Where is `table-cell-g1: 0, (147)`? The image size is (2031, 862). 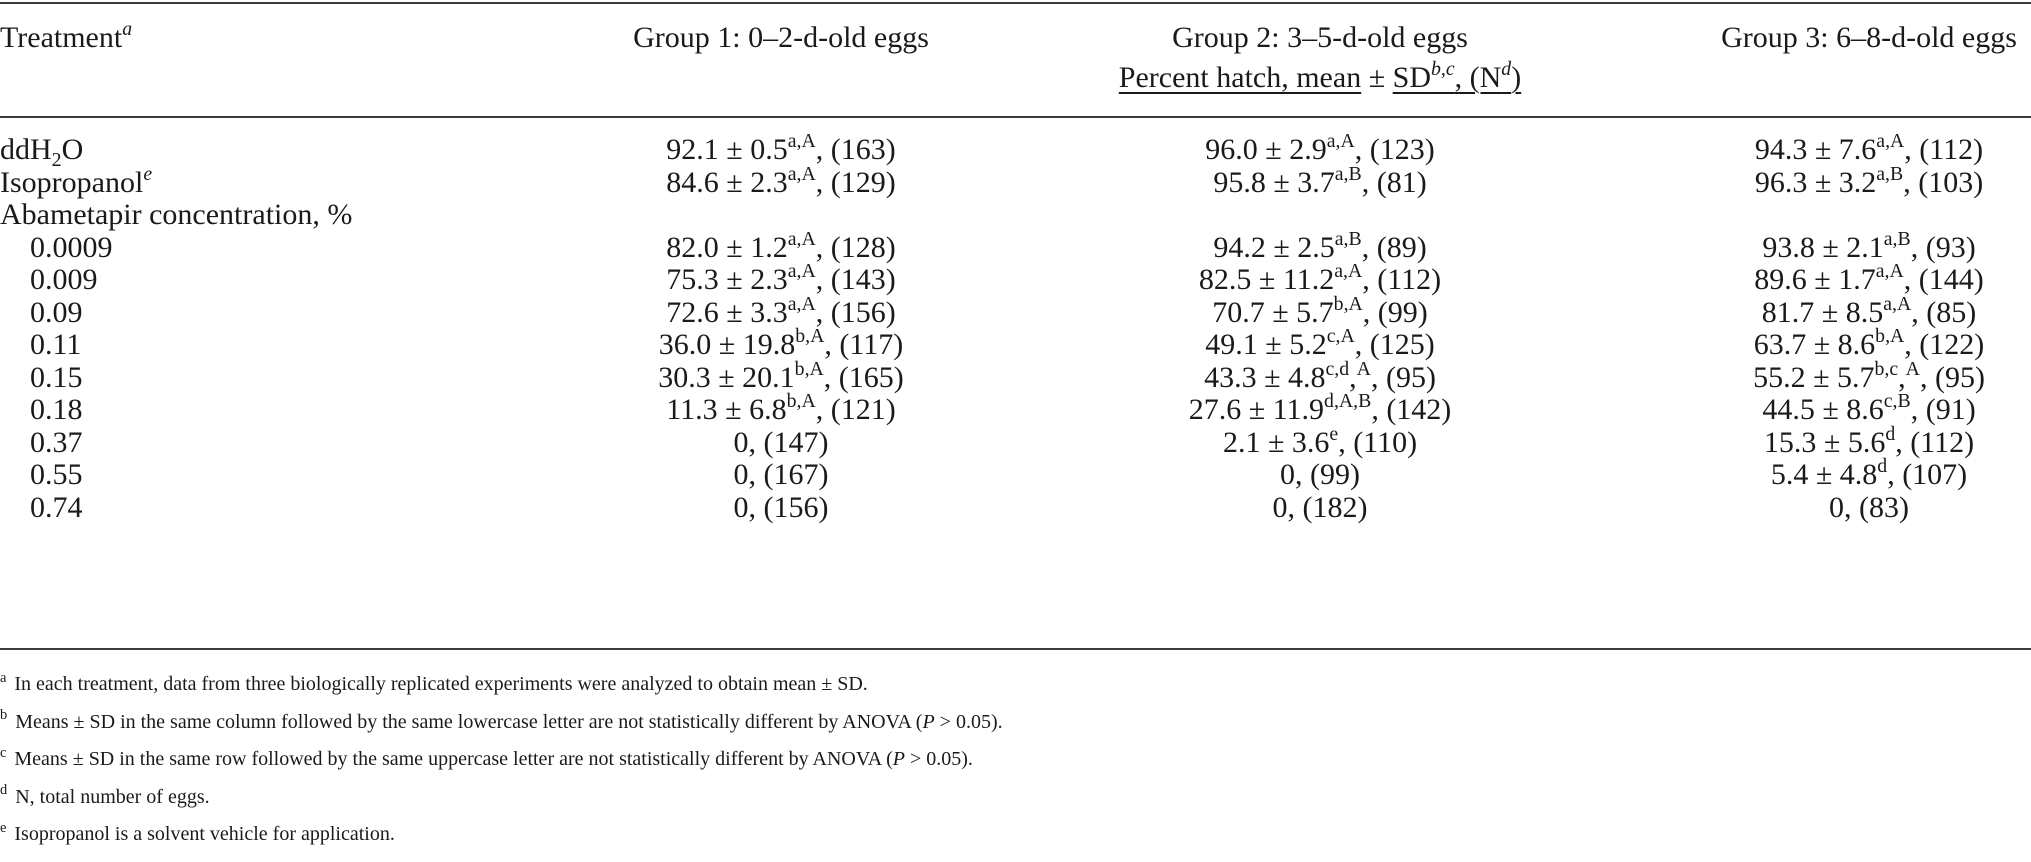 table-cell-g1: 0, (147) is located at coordinates (781, 442).